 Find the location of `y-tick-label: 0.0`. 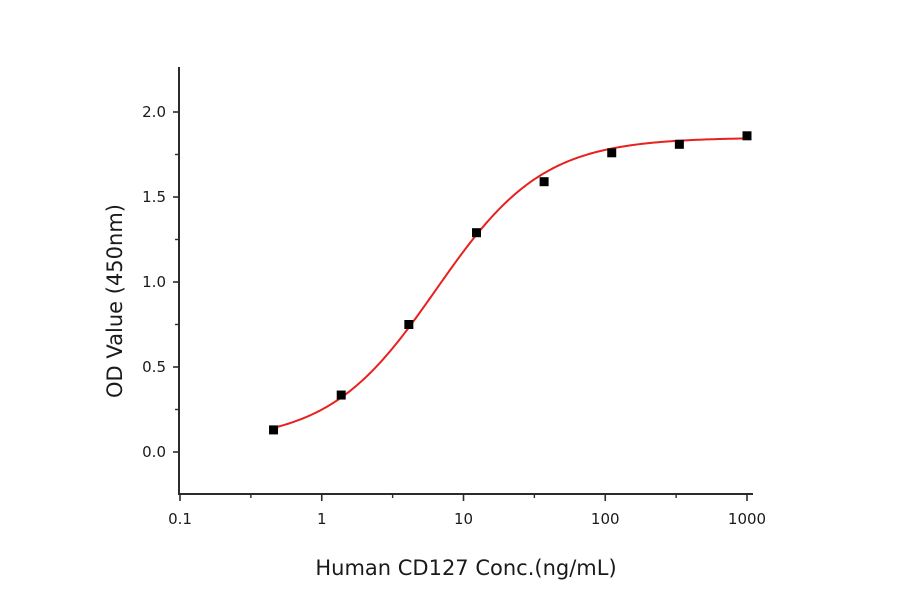

y-tick-label: 0.0 is located at coordinates (154, 452).